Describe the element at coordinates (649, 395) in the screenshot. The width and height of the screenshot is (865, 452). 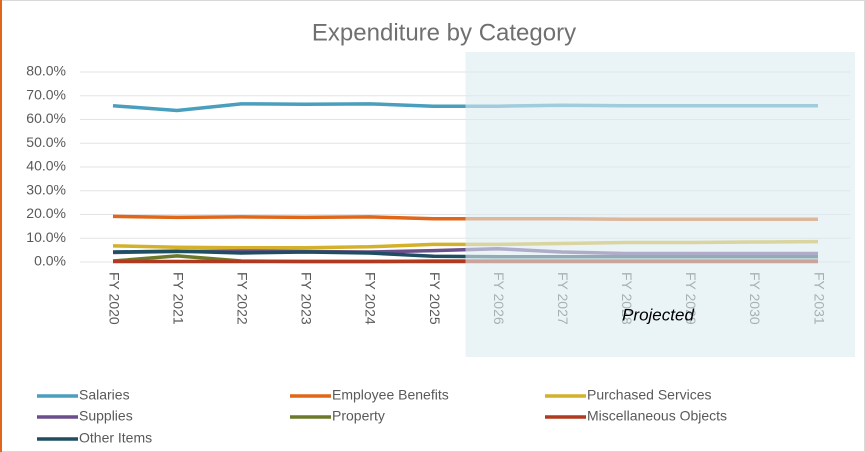
I see `legend-label: Purchased Services` at that location.